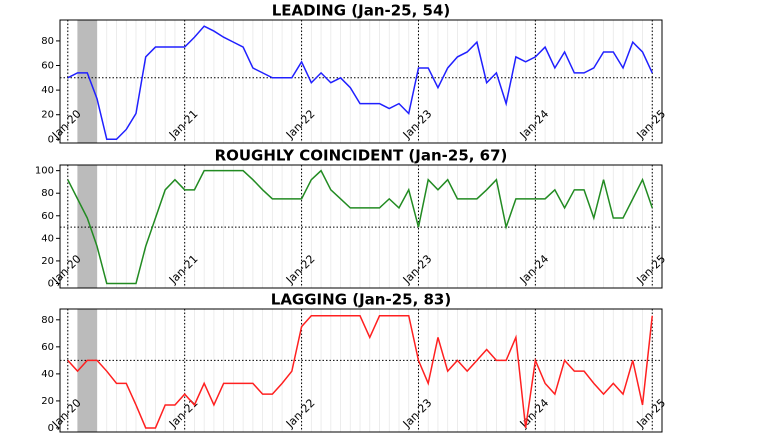  I want to click on chart-title: LEADING (Jan-25, 54), so click(361, 11).